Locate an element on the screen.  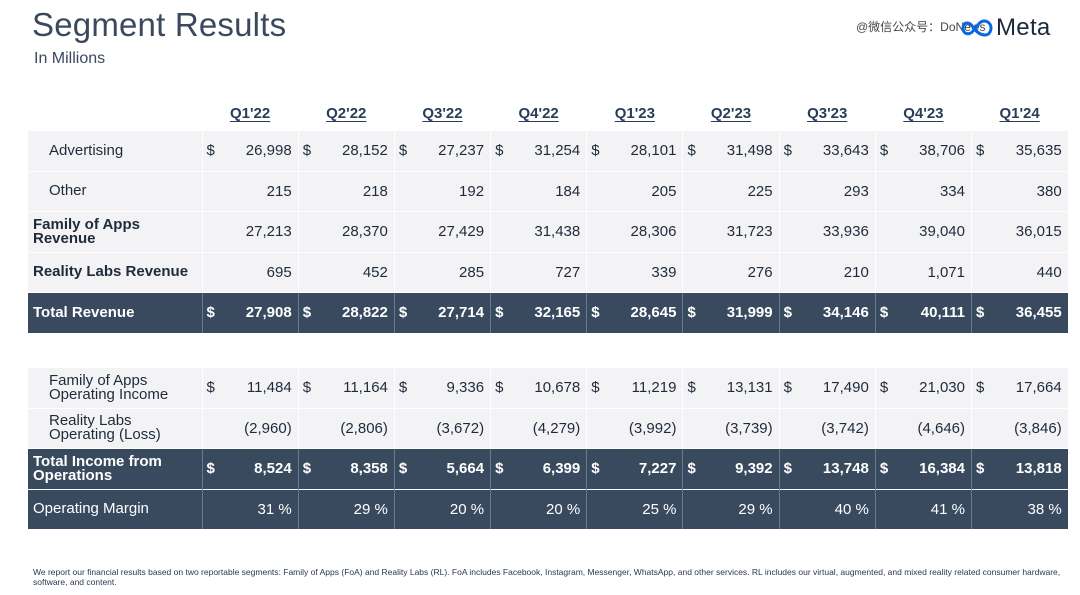
cell-value: 28,152 is located at coordinates (364, 151).